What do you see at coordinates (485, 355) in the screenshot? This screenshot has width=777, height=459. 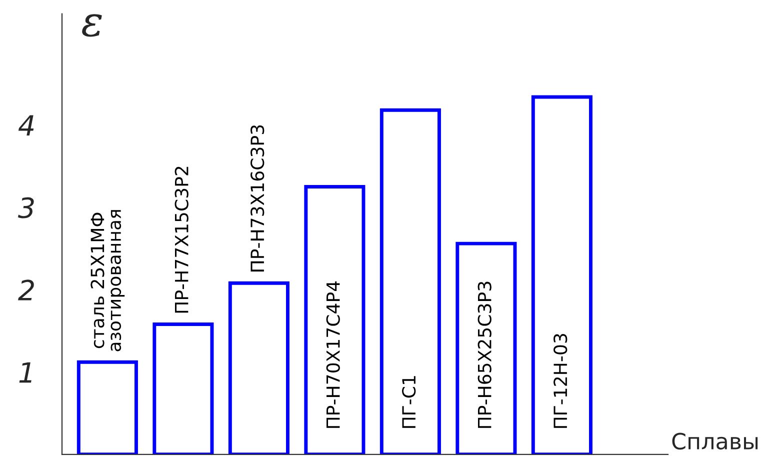 I see `x-tick-label: ПР-Н65Х25С3Р3` at bounding box center [485, 355].